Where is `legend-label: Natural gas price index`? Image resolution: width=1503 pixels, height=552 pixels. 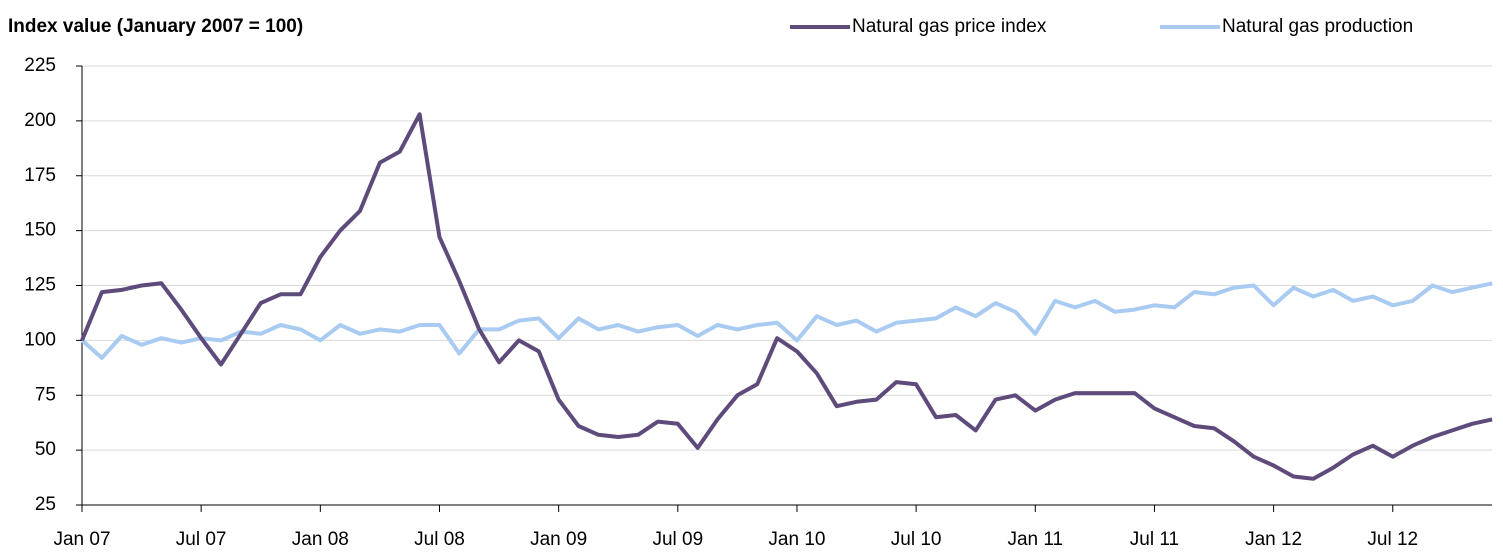
legend-label: Natural gas price index is located at coordinates (949, 26).